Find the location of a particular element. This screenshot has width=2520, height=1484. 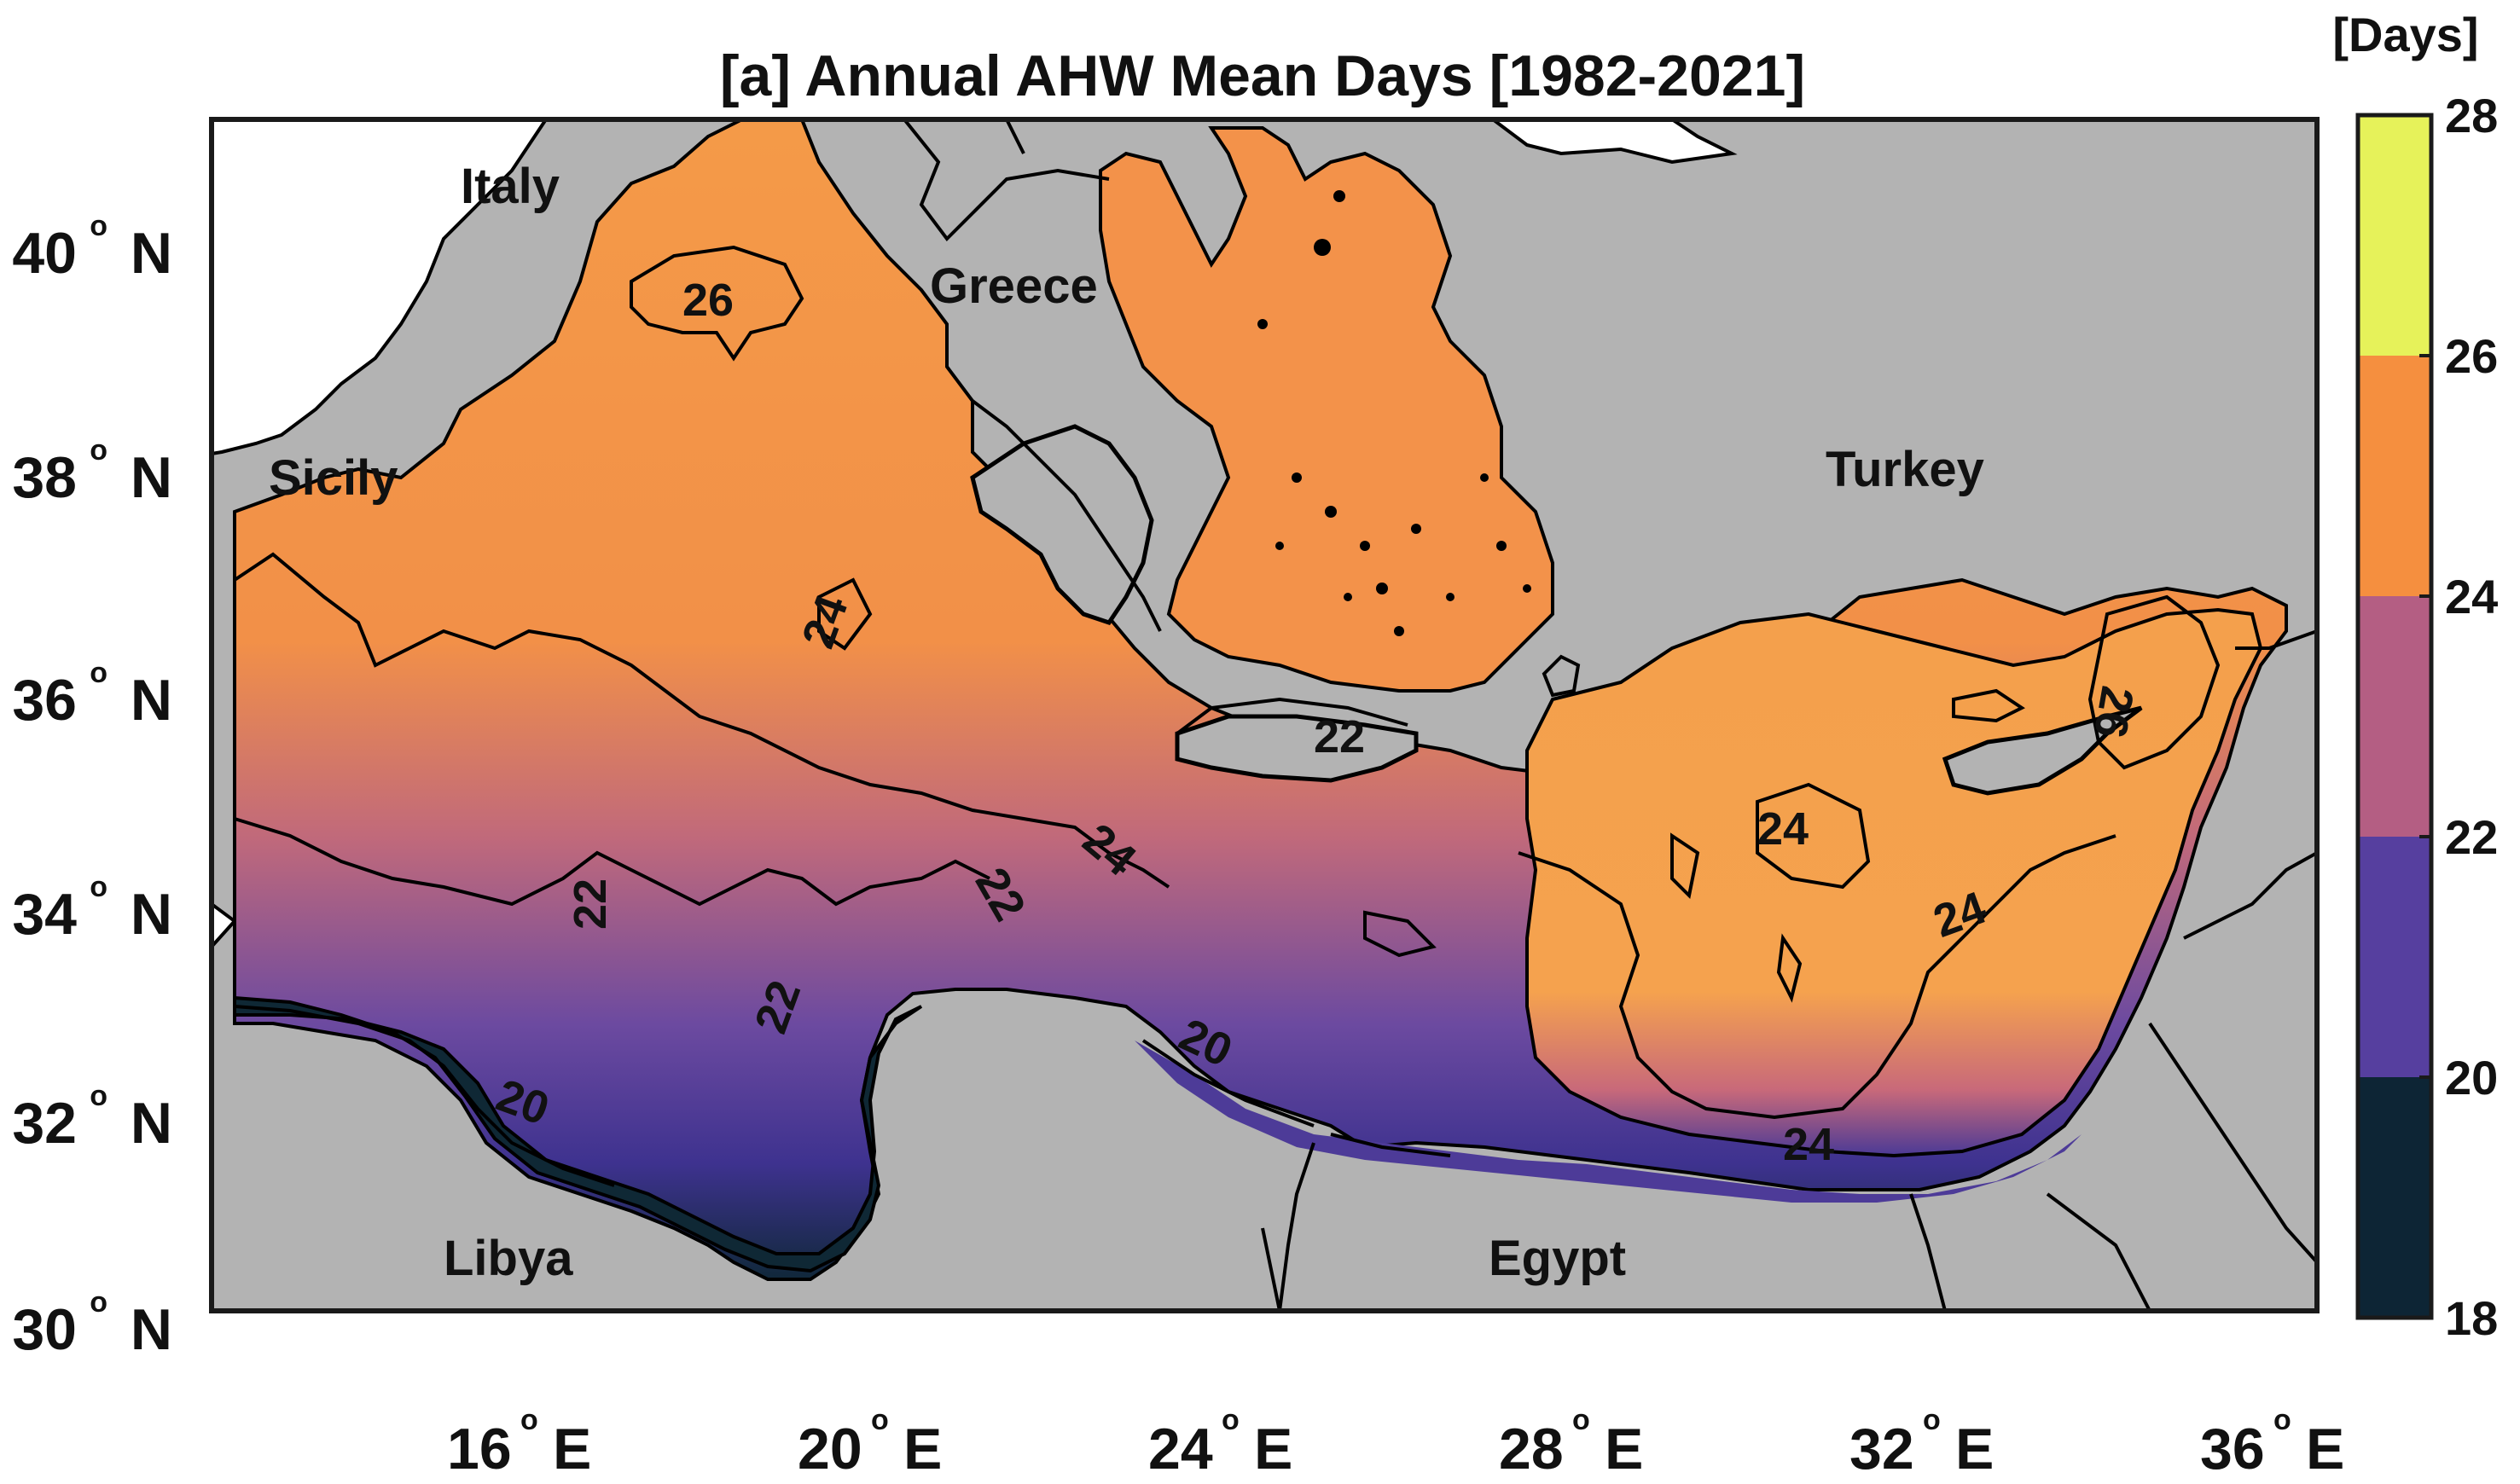

x-tick-number: 20 is located at coordinates (830, 1449).